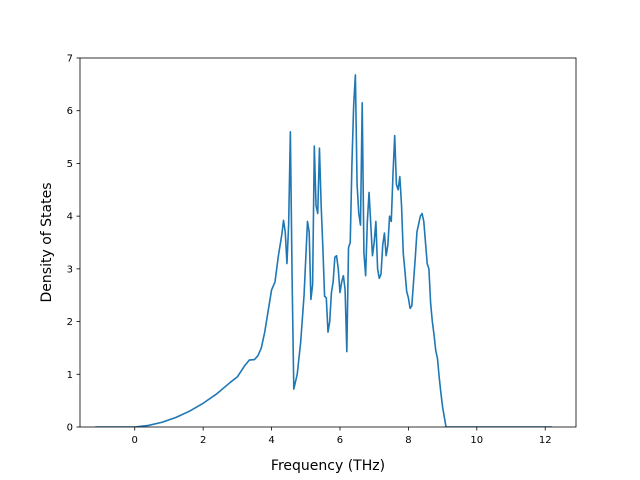  Describe the element at coordinates (70, 375) in the screenshot. I see `y-tick-label: 1` at that location.